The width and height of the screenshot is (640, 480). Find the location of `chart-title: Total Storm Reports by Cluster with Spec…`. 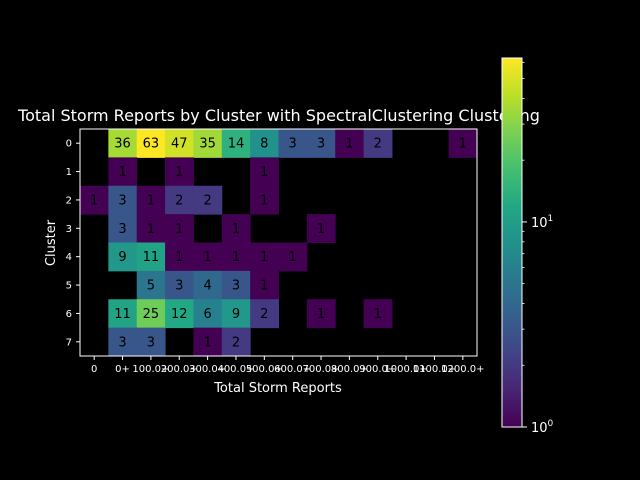

chart-title: Total Storm Reports by Cluster with Spec… is located at coordinates (278, 115).